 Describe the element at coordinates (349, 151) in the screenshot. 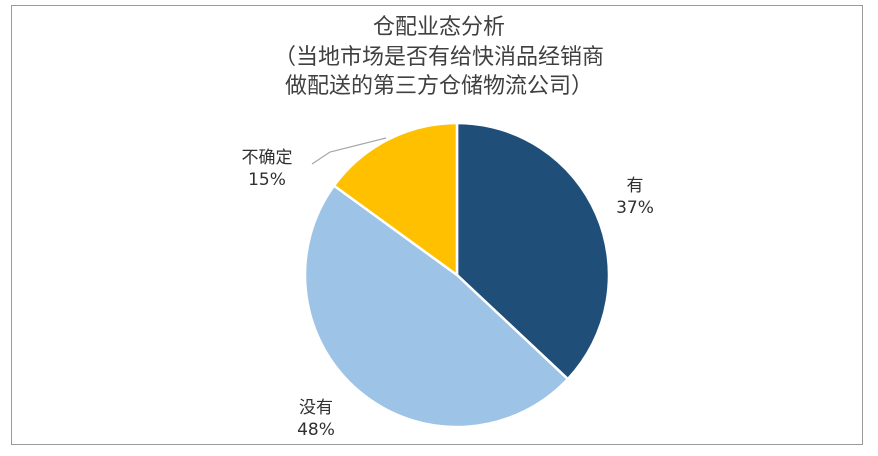

I see `leader-line-unsure` at that location.